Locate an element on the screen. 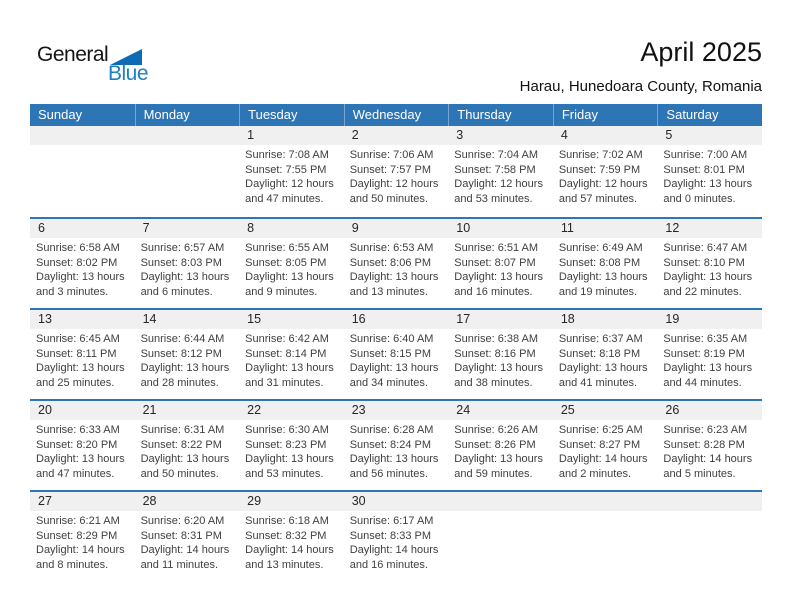 Image resolution: width=792 pixels, height=612 pixels. sunset-text: Sunset: 8:07 PM is located at coordinates (495, 262).